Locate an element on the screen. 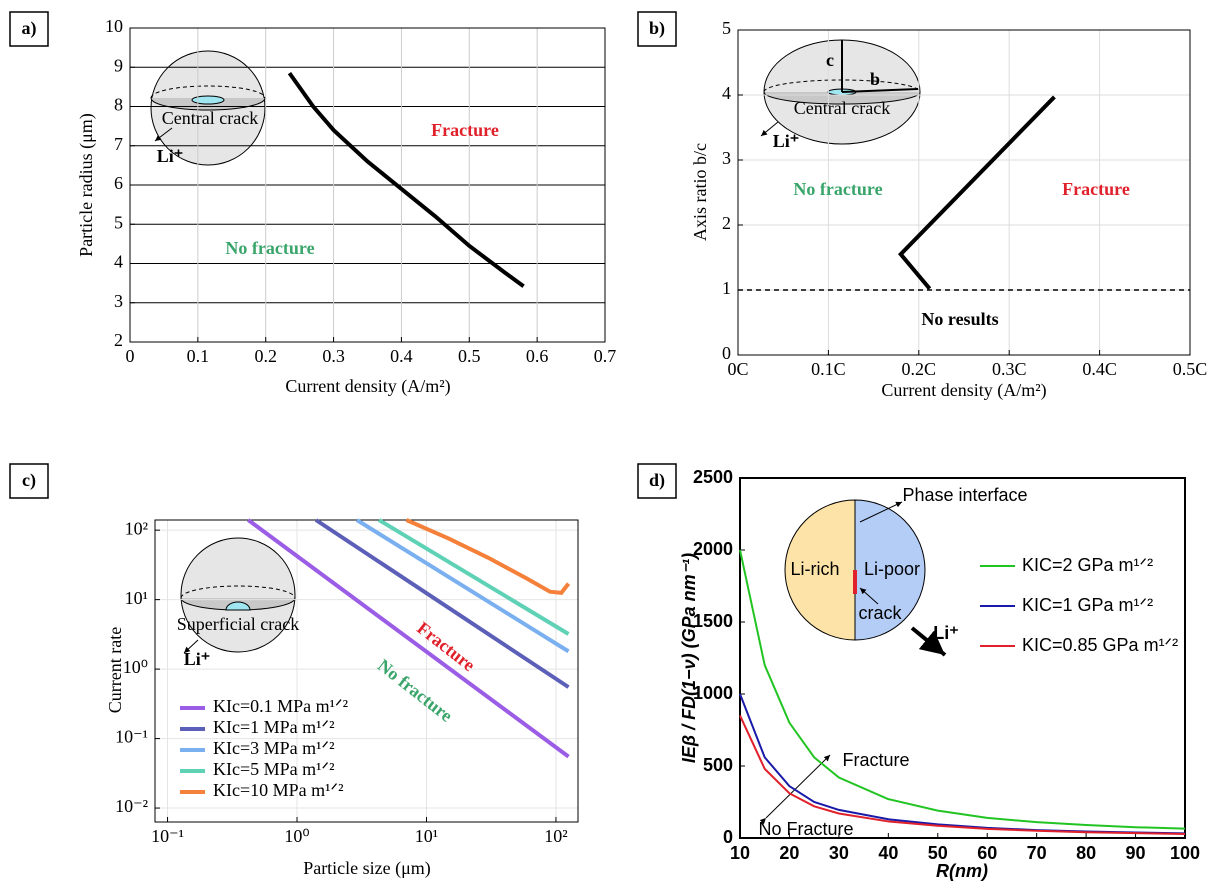 This screenshot has height=883, width=1215. inset-d is located at coordinates (853, 662).